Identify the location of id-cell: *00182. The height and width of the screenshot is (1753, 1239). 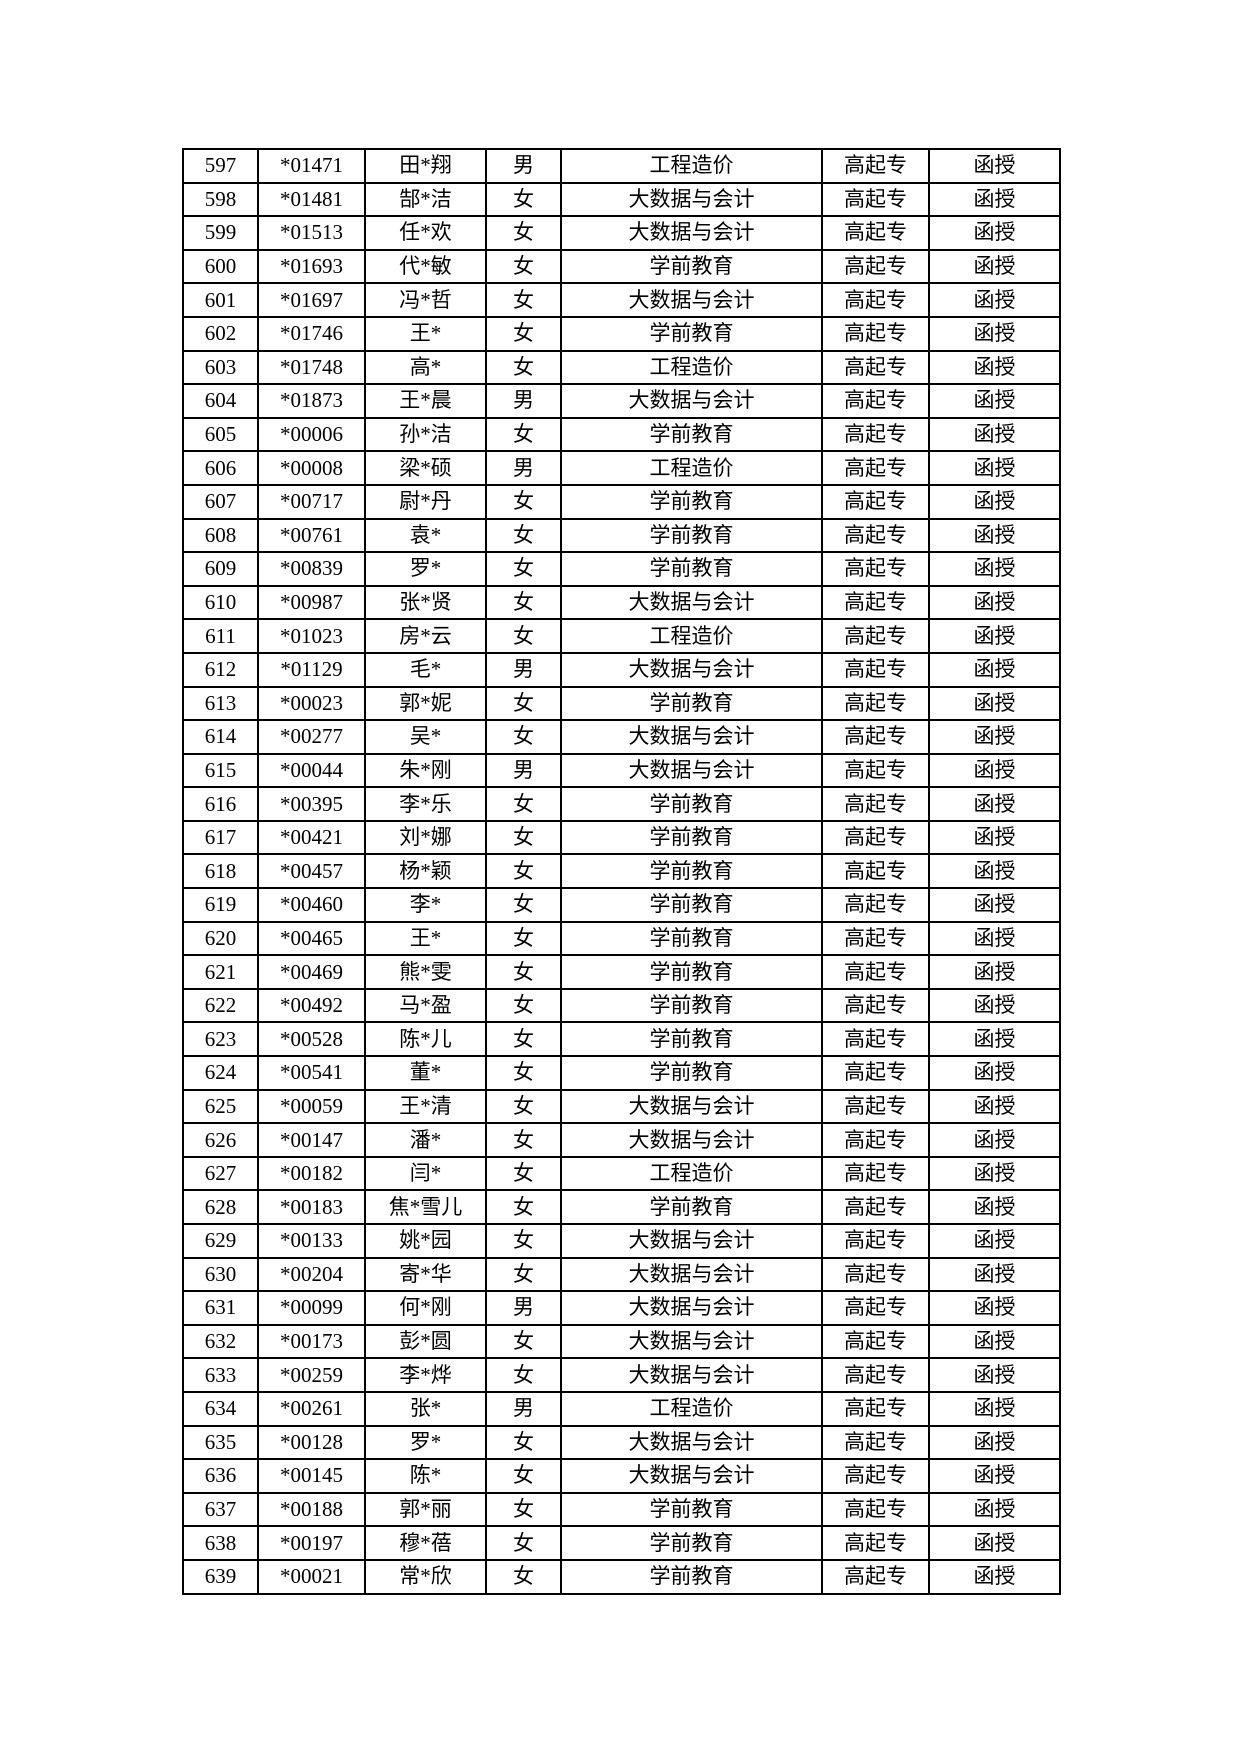
(311, 1173).